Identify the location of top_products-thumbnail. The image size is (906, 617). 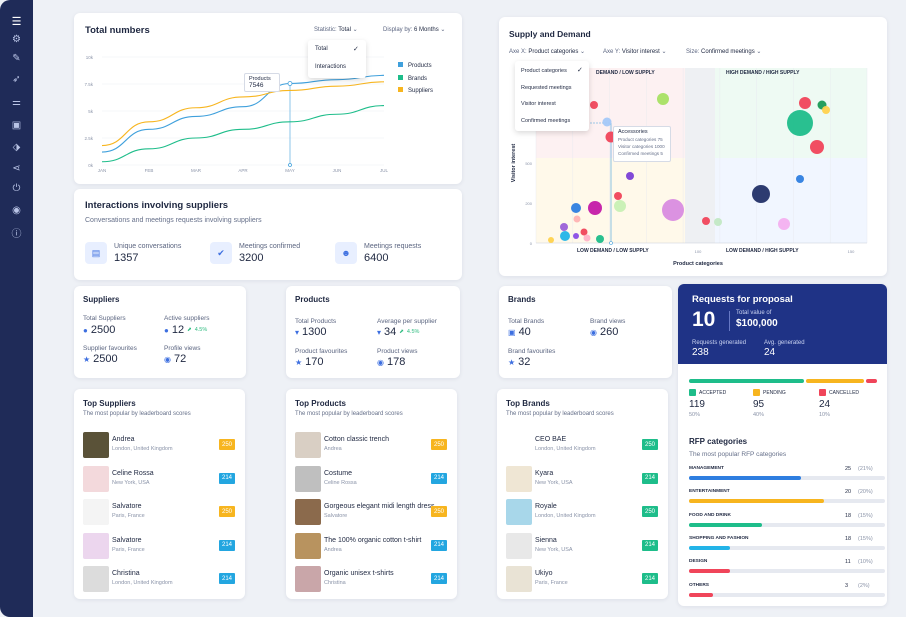
(308, 579).